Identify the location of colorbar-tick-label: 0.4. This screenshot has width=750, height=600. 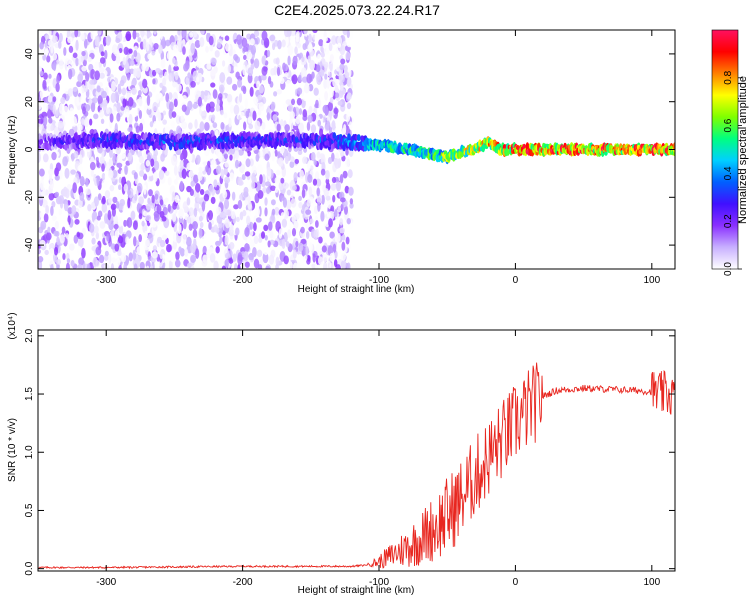
(728, 173).